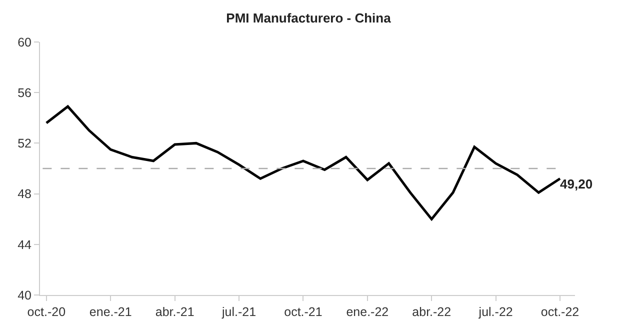  What do you see at coordinates (25, 194) in the screenshot?
I see `y-tick-label: 48` at bounding box center [25, 194].